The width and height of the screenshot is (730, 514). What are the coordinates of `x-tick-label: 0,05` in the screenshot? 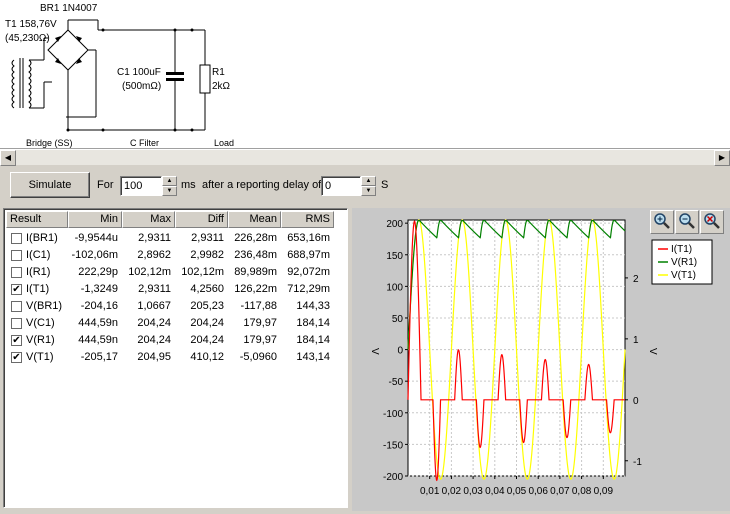 It's located at (517, 491).